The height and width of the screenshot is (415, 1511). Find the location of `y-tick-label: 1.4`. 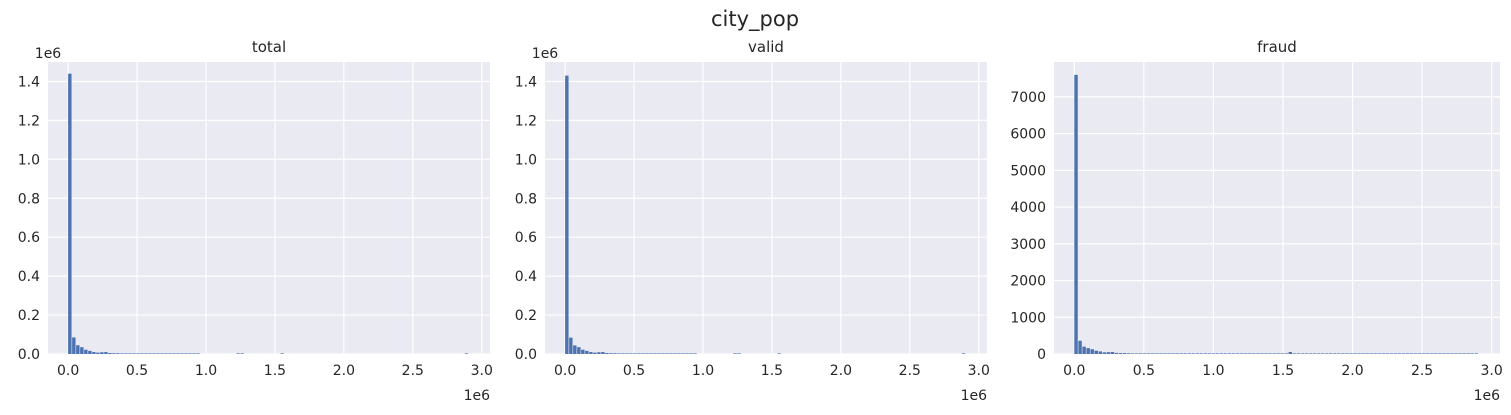

y-tick-label: 1.4 is located at coordinates (29, 82).